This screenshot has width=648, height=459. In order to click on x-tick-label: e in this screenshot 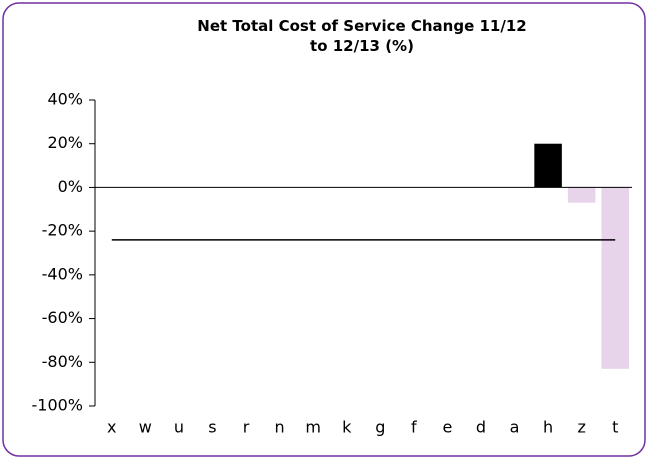, I will do `click(447, 427)`.